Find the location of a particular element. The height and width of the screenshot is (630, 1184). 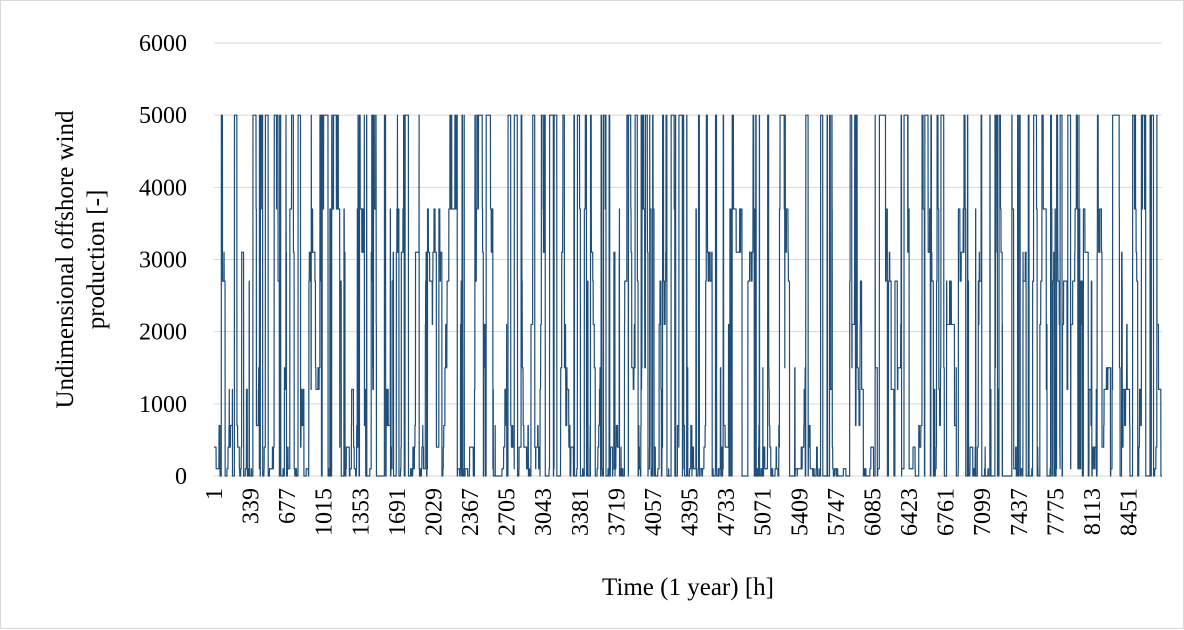

y-tick-label: 3000 is located at coordinates (163, 261).